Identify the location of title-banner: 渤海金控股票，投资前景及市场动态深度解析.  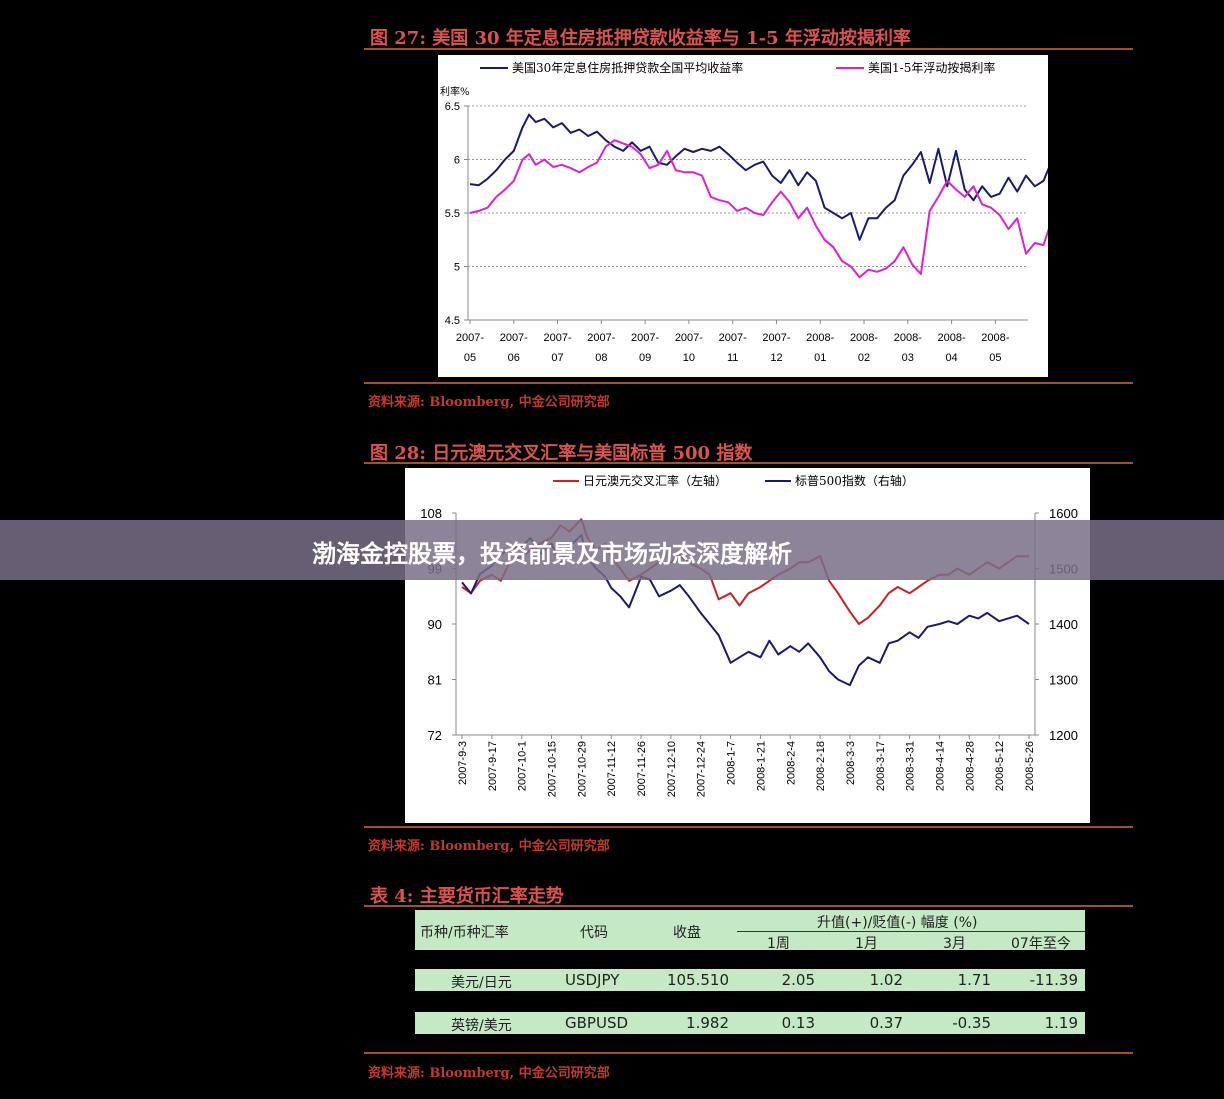
(612, 550).